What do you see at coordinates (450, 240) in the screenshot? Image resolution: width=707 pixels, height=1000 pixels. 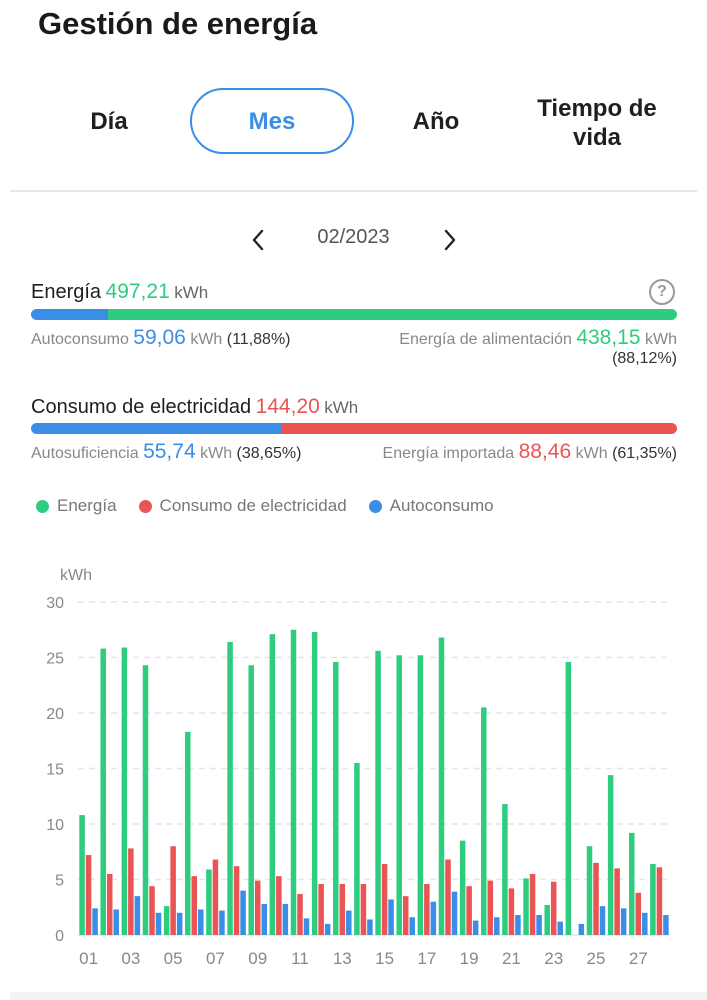 I see `chevron-right-icon` at bounding box center [450, 240].